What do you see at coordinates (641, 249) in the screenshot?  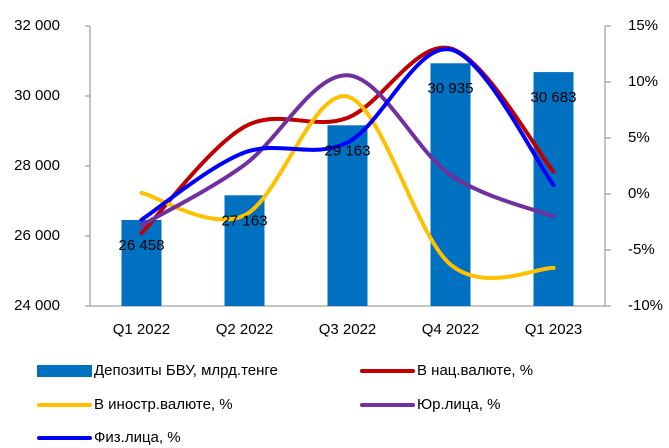 I see `y2-tick-label: -5%` at bounding box center [641, 249].